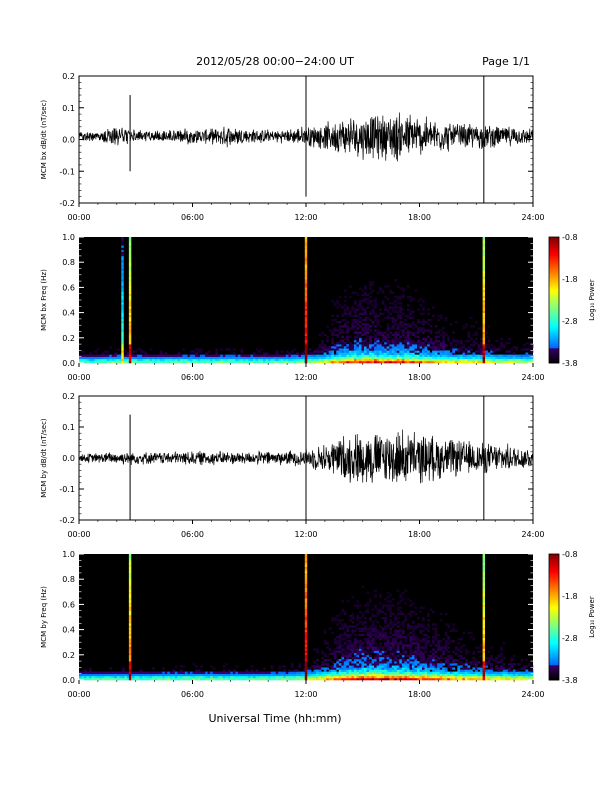 The height and width of the screenshot is (792, 612). Describe the element at coordinates (554, 593) in the screenshot. I see `colorbar-swatch` at that location.